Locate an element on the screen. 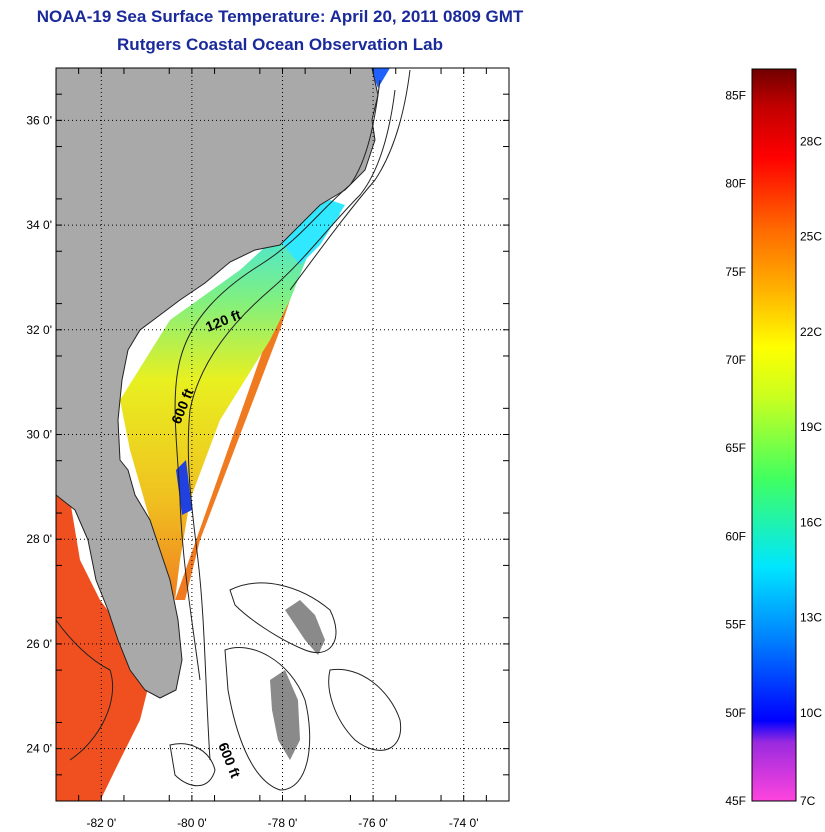 The height and width of the screenshot is (832, 825). colorbar-c-label: 13C is located at coordinates (811, 618).